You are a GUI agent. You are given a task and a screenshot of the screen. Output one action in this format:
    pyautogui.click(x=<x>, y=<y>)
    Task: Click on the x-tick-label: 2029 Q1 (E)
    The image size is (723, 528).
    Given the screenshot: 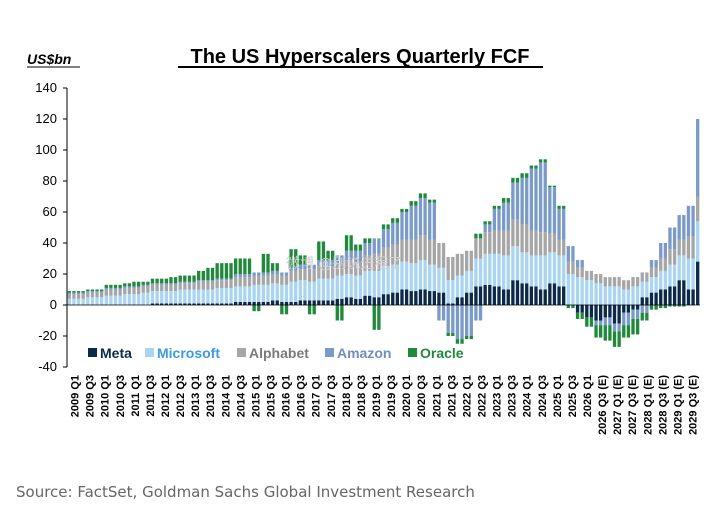 What is the action you would take?
    pyautogui.click(x=678, y=405)
    